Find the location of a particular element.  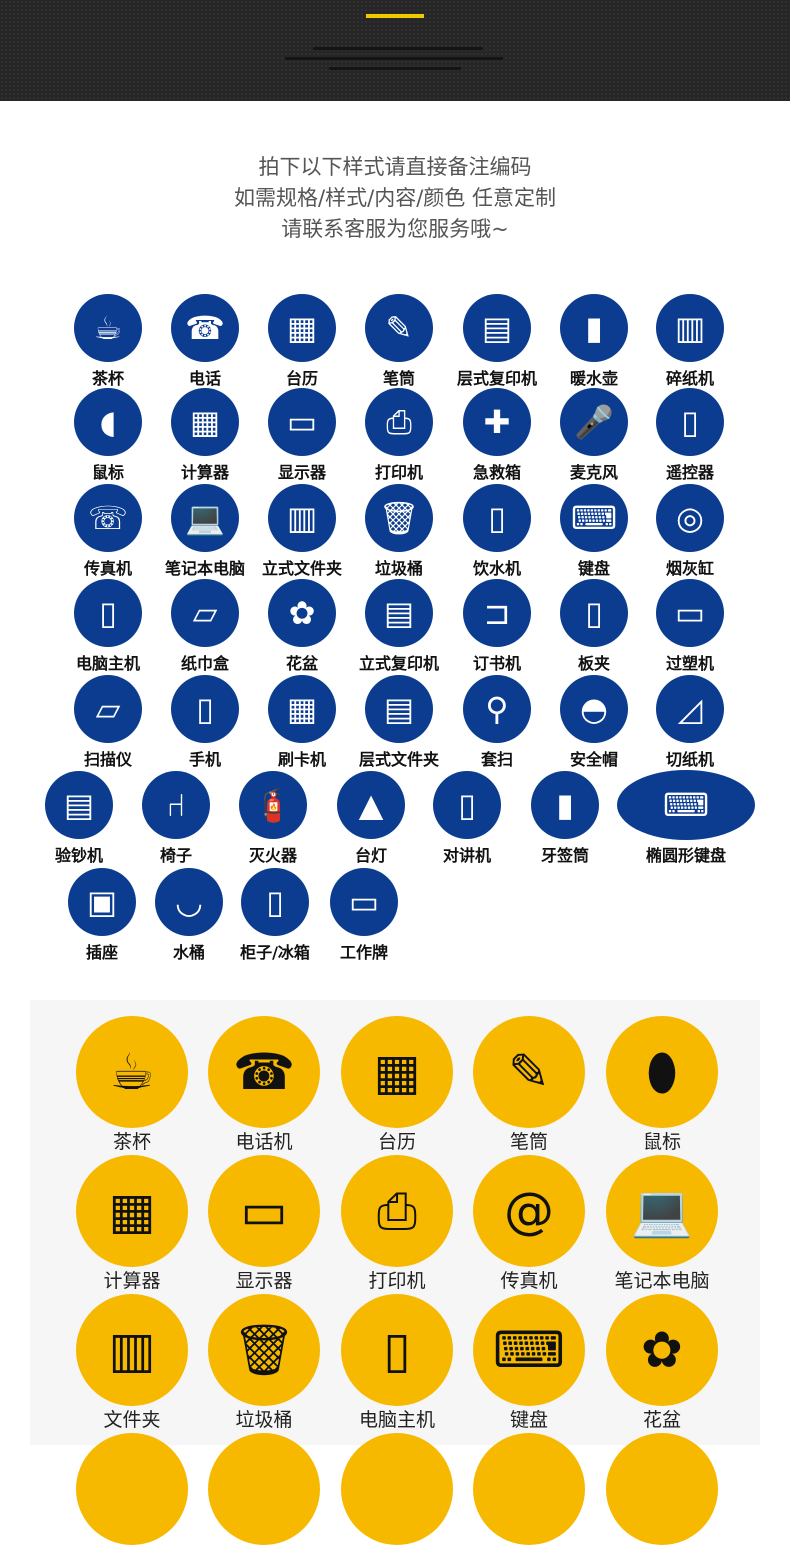

icon-label: 对讲机 is located at coordinates (467, 855).